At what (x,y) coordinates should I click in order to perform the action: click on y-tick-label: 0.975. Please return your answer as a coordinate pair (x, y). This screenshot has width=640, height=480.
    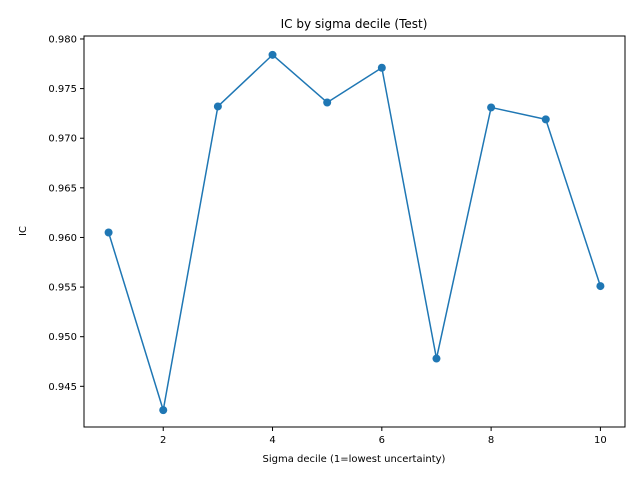
    Looking at the image, I should click on (62, 89).